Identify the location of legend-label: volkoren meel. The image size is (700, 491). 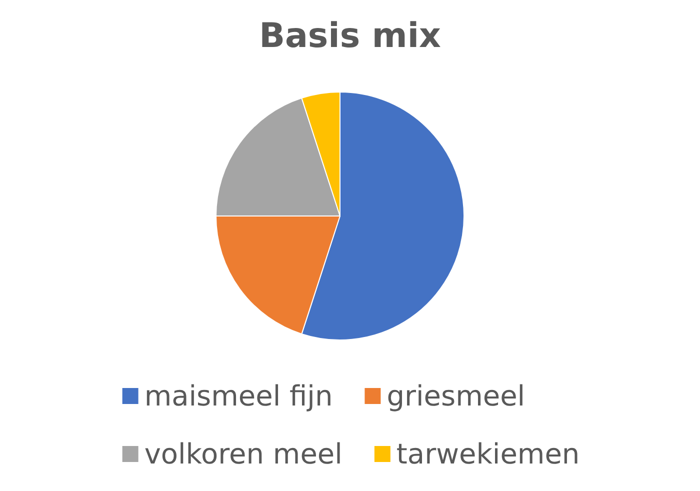
(243, 454).